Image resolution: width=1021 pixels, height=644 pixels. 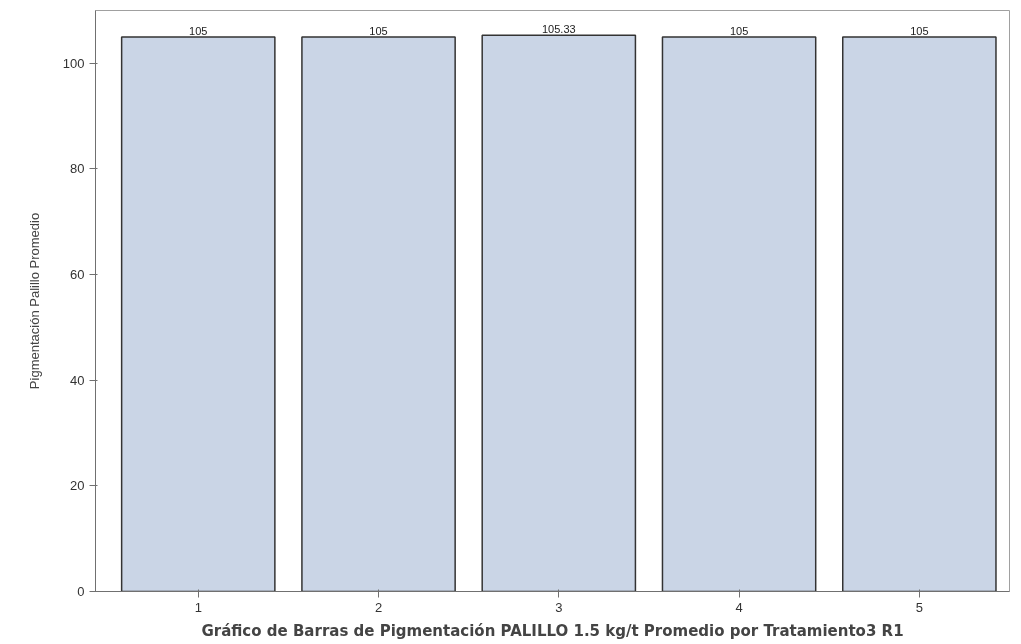 What do you see at coordinates (198, 607) in the screenshot?
I see `x-tick-label: 1` at bounding box center [198, 607].